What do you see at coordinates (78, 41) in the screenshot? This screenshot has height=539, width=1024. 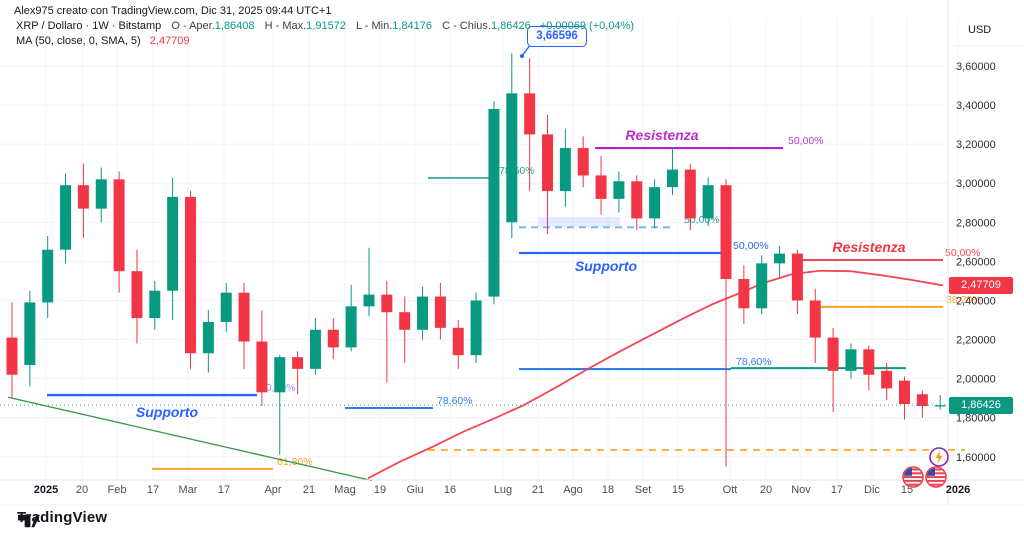 I see `ma-label: MA (50, close, 0, SMA, 5)` at bounding box center [78, 41].